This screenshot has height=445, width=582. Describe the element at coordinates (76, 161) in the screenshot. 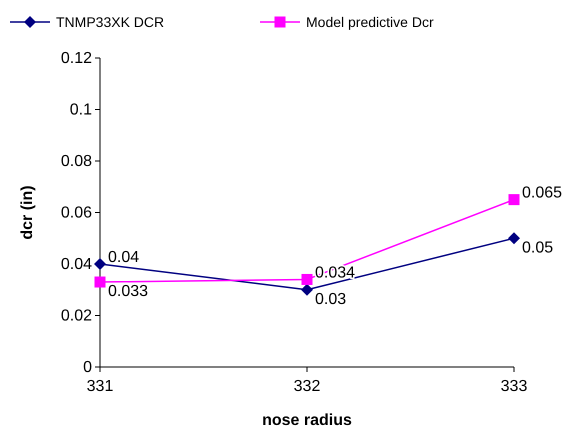

I see `y-tick-label: 0.08` at that location.